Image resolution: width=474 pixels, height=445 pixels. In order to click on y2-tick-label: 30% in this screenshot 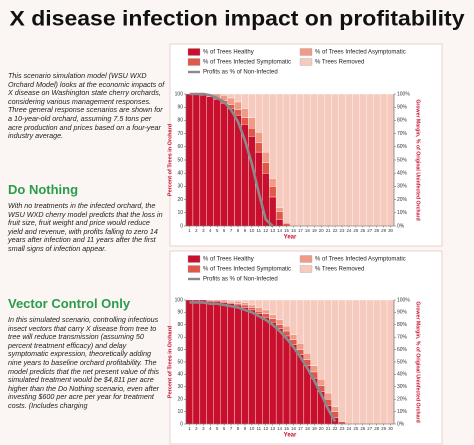, I will do `click(402, 187)`.